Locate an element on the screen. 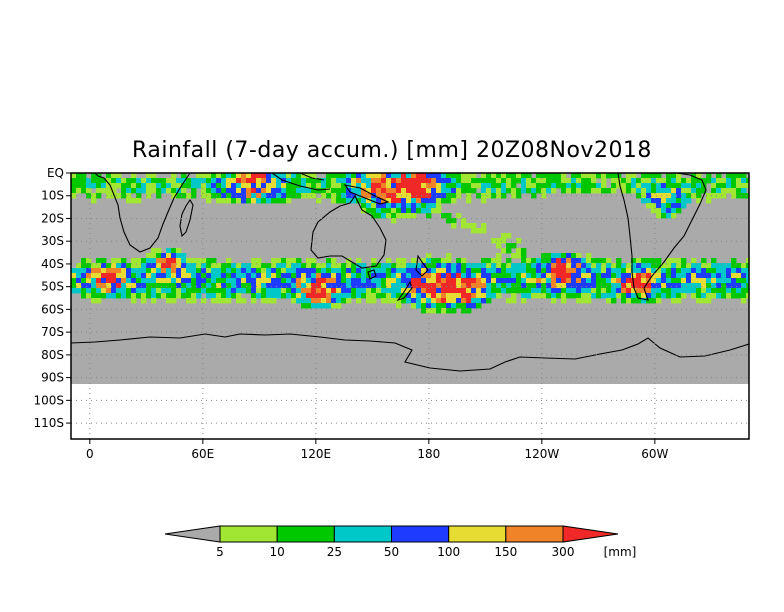  colorbar-label: 150 is located at coordinates (505, 552).